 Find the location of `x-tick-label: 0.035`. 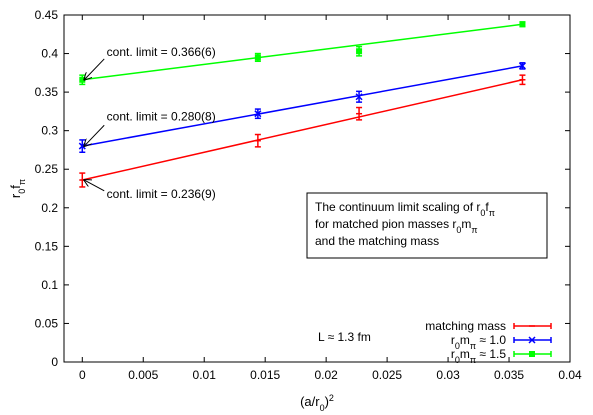

x-tick-label: 0.035 is located at coordinates (509, 375).